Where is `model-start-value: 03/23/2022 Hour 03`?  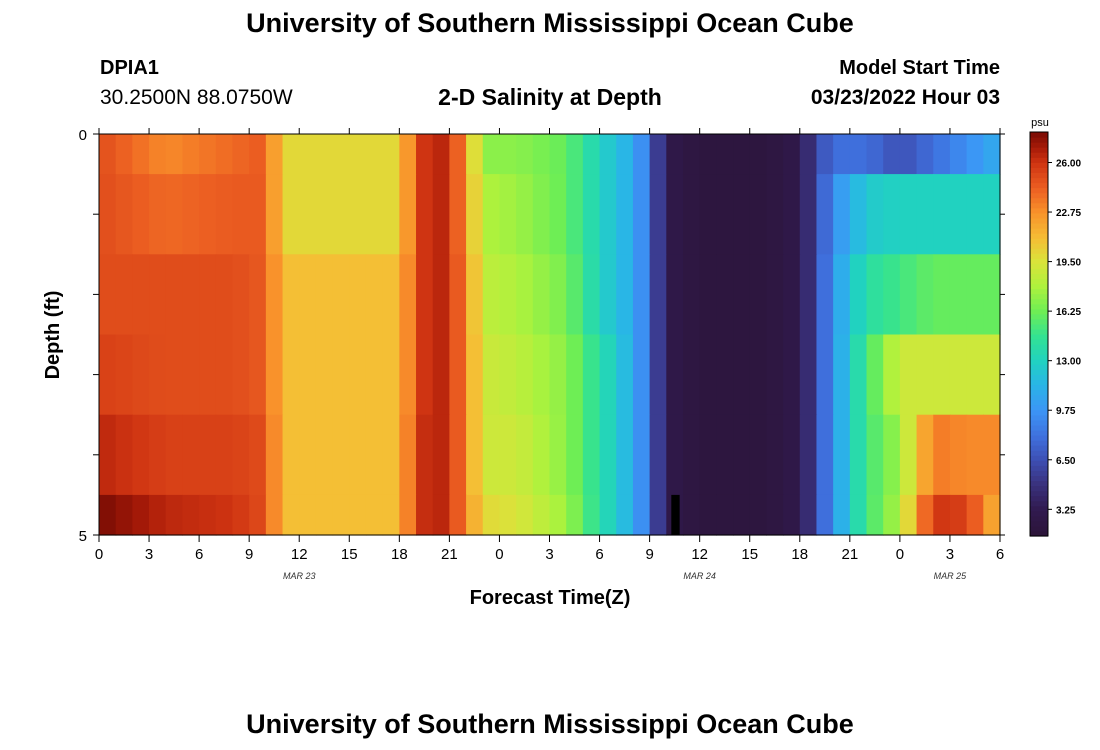
model-start-value: 03/23/2022 Hour 03 is located at coordinates (905, 97).